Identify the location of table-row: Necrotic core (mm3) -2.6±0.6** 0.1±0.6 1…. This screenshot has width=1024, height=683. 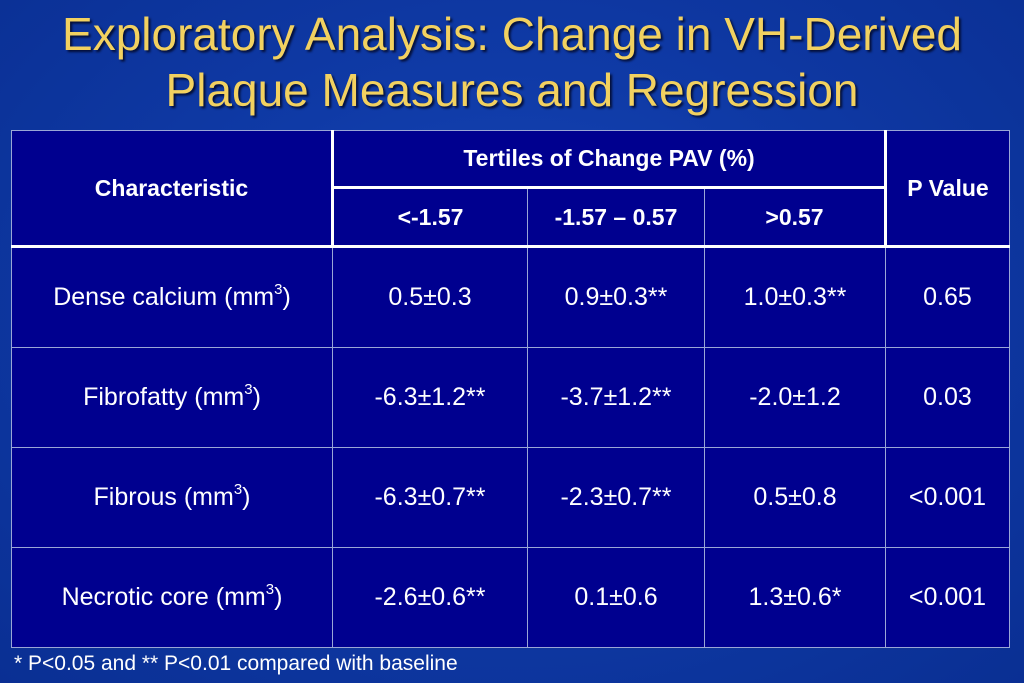
(510, 597).